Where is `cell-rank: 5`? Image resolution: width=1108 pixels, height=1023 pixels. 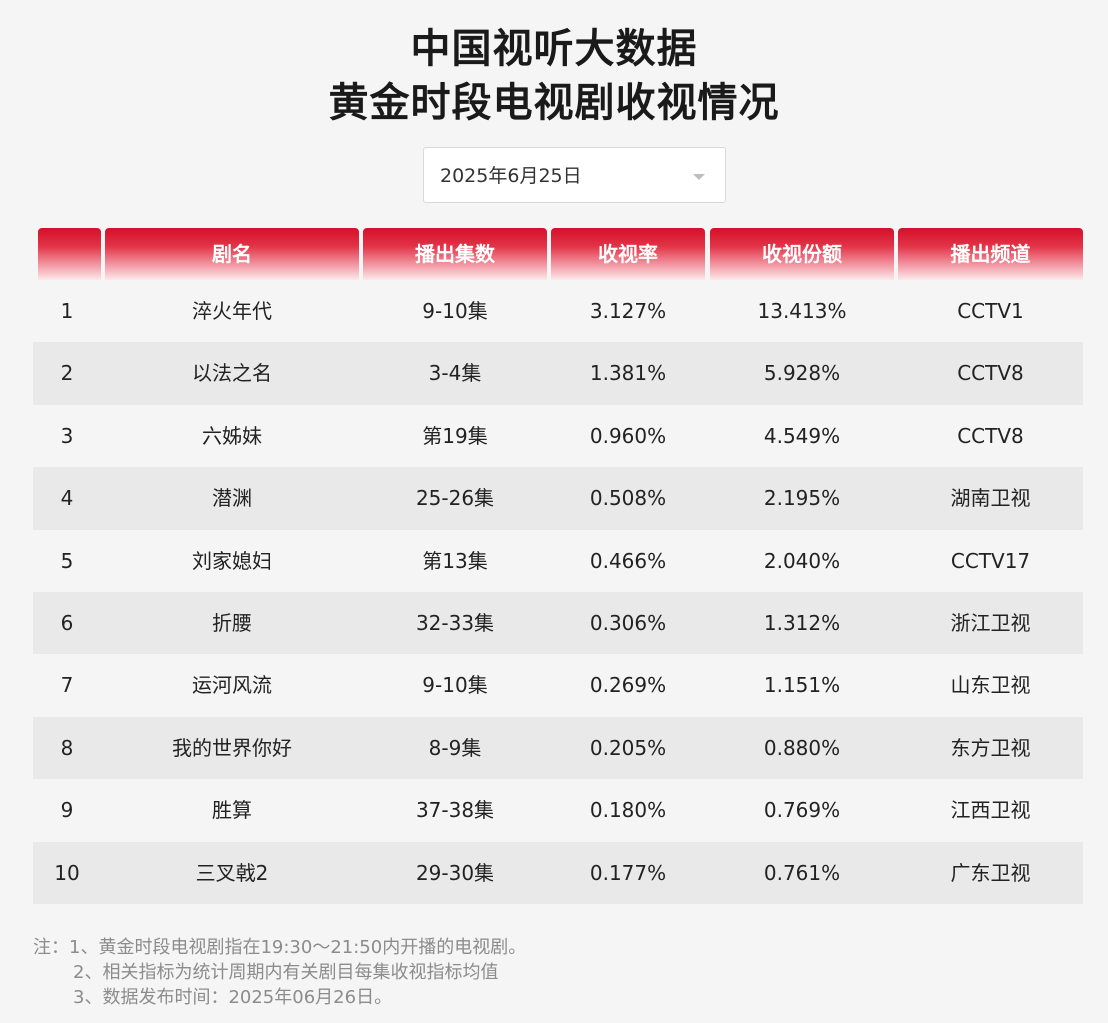
cell-rank: 5 is located at coordinates (67, 560).